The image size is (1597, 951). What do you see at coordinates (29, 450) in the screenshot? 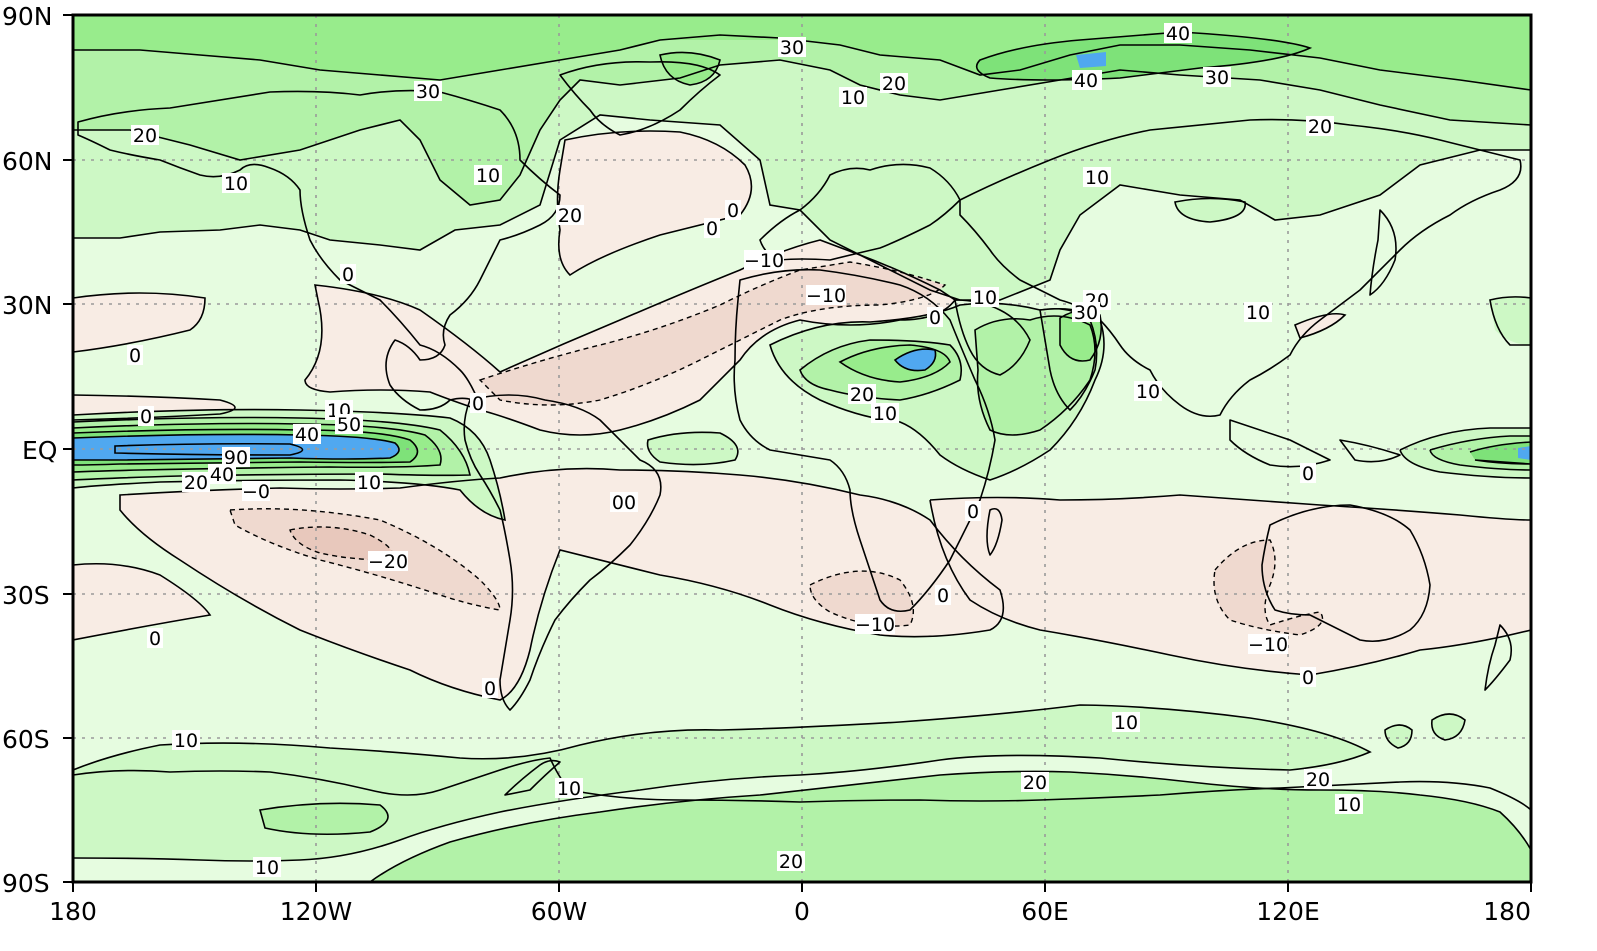
I see `y-axis-labels: 90N 60N 30N EQ 30S 60S 90S` at bounding box center [29, 450].